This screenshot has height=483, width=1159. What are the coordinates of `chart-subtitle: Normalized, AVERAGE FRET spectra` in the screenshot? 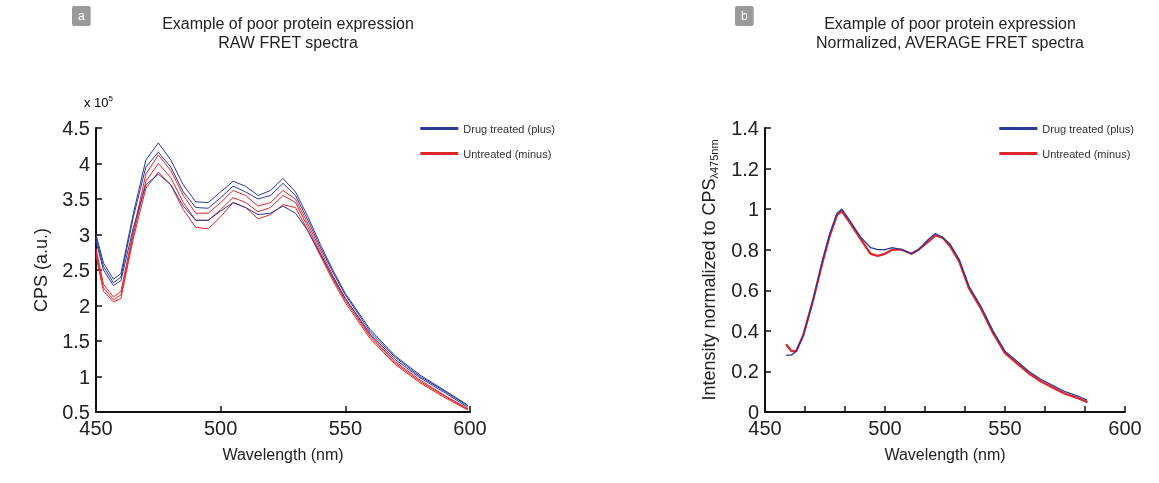 It's located at (950, 42).